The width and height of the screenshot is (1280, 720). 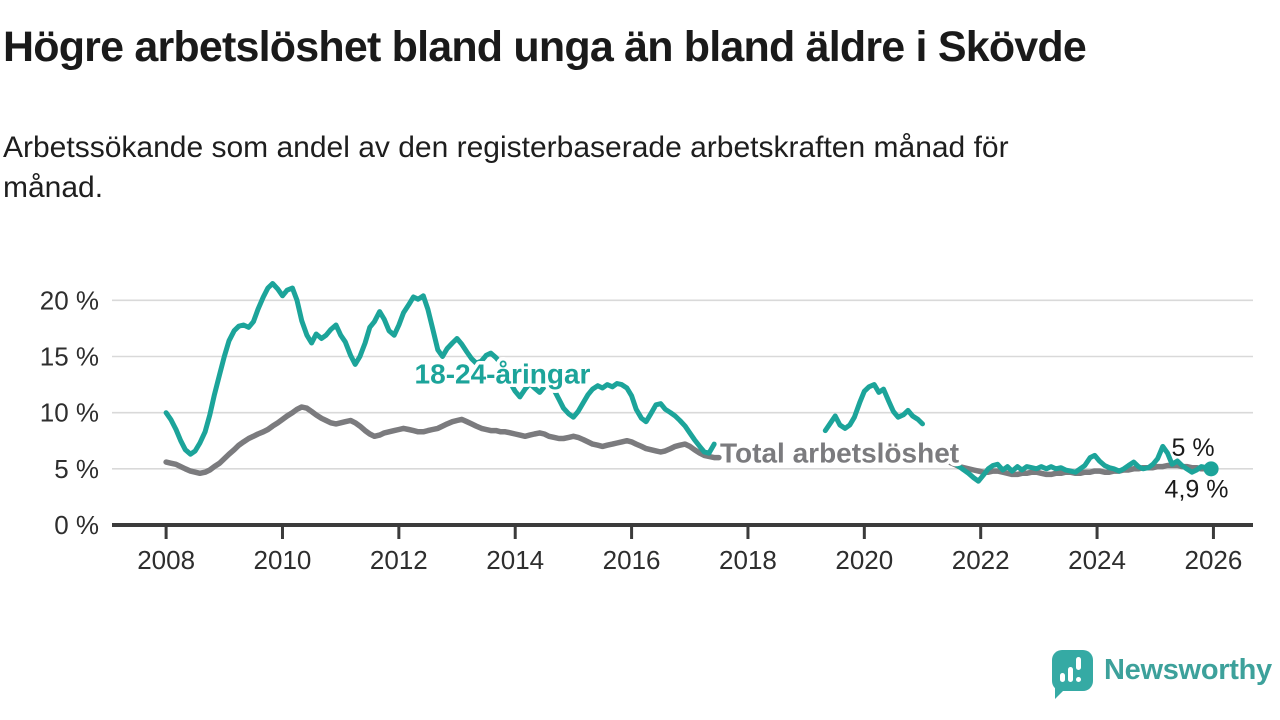 What do you see at coordinates (283, 560) in the screenshot?
I see `x-tick-label: 2010` at bounding box center [283, 560].